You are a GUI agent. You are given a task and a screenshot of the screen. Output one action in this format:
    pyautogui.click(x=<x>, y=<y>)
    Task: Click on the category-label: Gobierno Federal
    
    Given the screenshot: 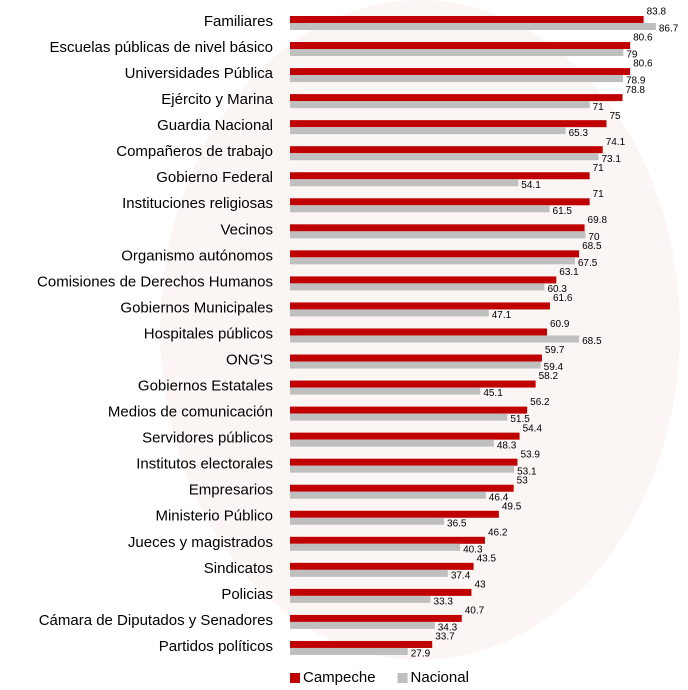 What is the action you would take?
    pyautogui.click(x=214, y=177)
    